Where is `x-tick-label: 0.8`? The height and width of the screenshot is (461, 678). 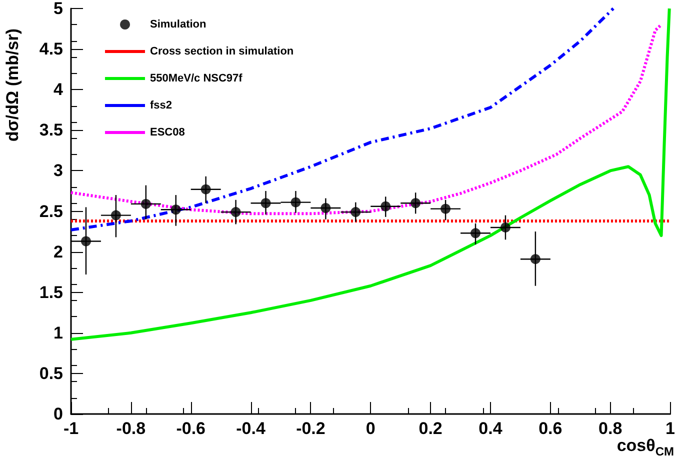
x-tick-label: 0.8 is located at coordinates (610, 428).